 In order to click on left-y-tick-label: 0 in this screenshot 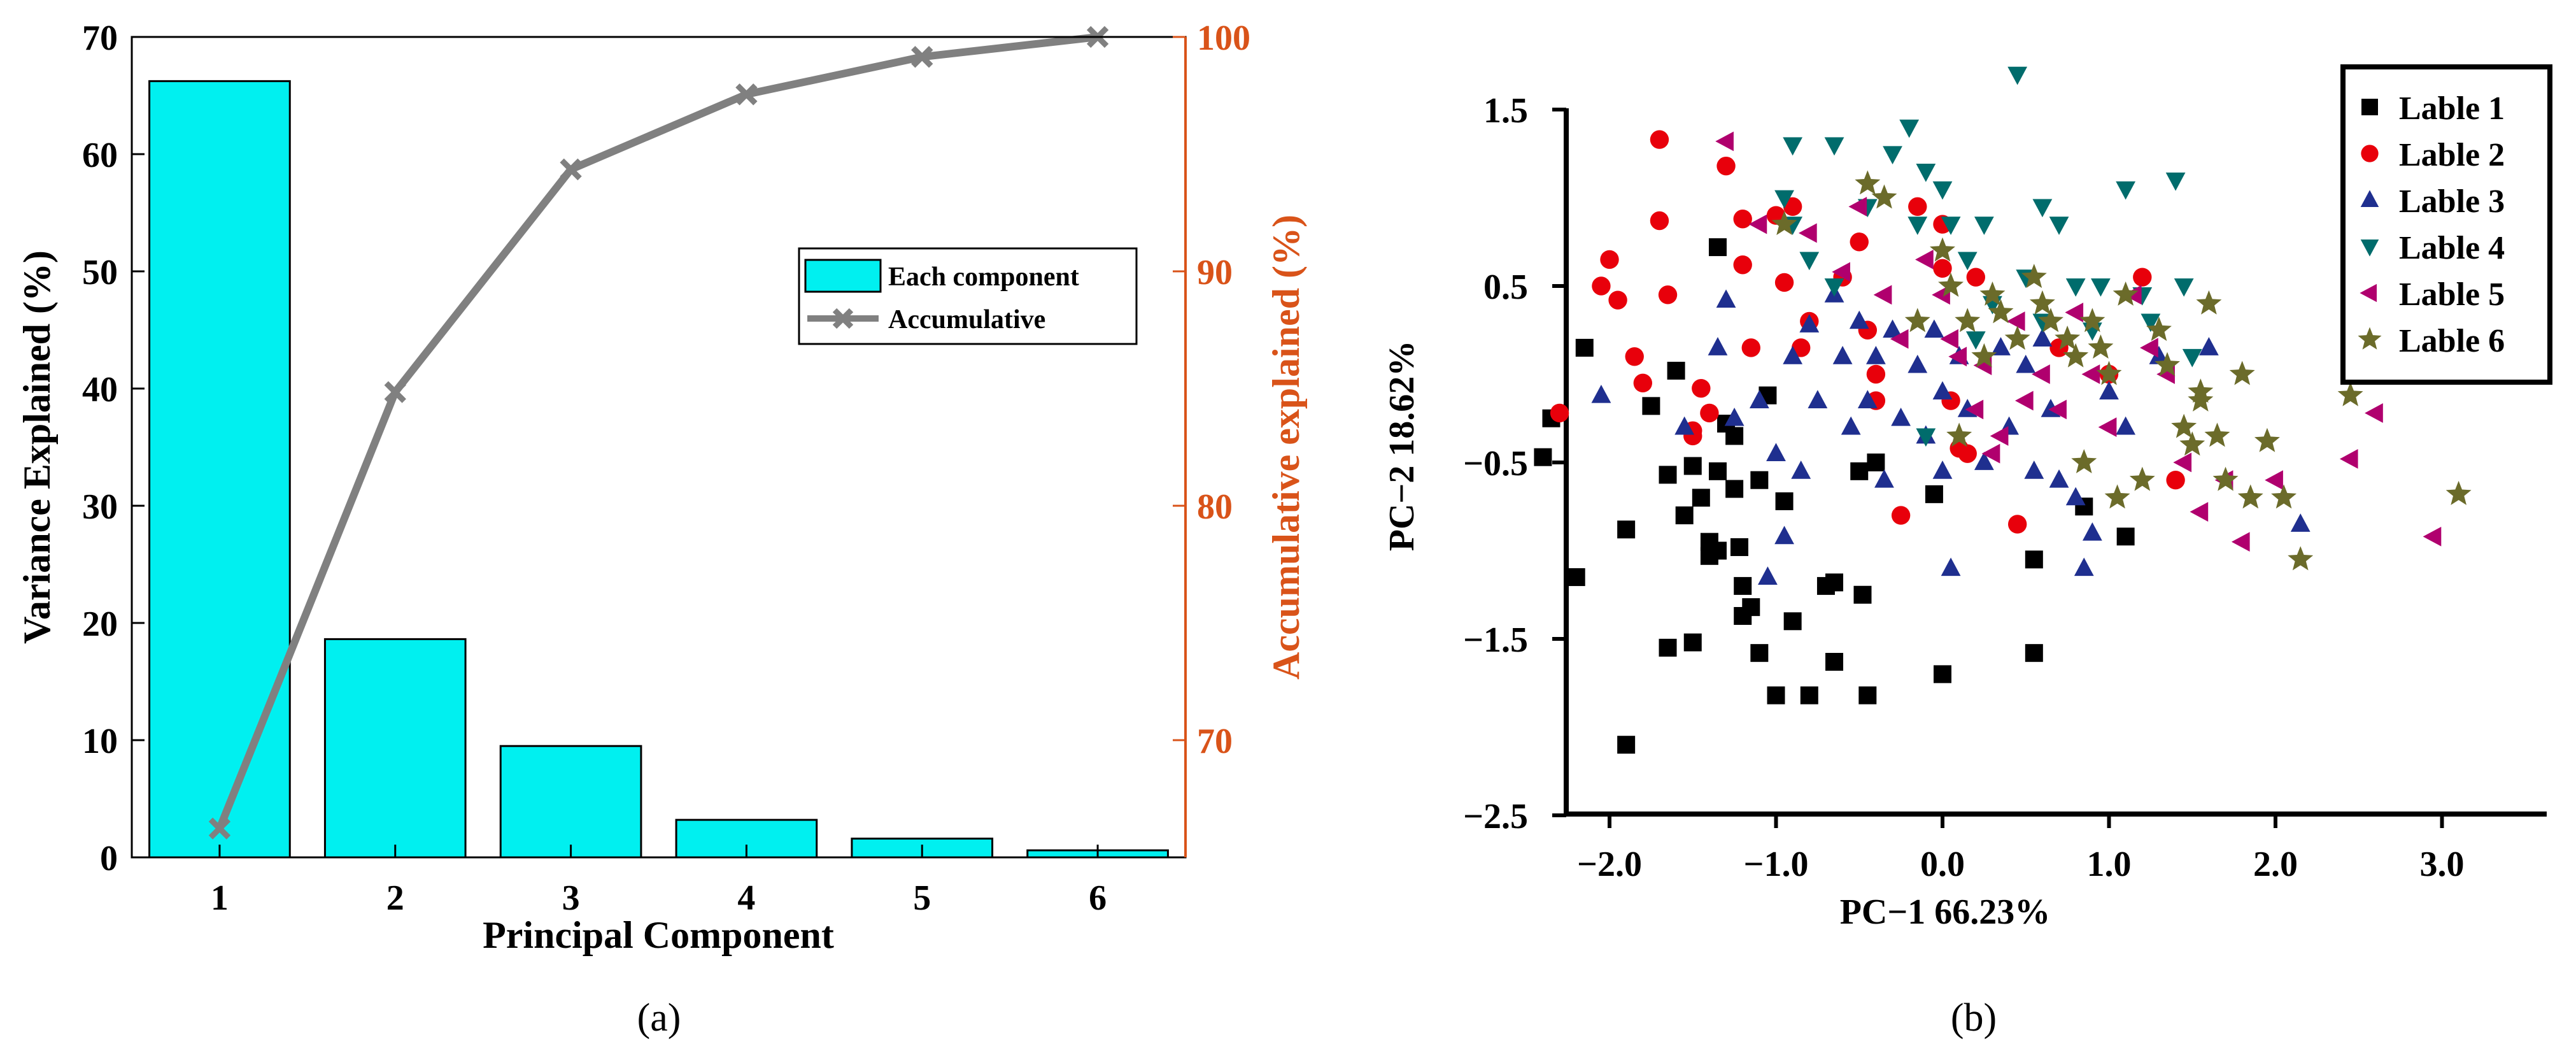, I will do `click(109, 858)`.